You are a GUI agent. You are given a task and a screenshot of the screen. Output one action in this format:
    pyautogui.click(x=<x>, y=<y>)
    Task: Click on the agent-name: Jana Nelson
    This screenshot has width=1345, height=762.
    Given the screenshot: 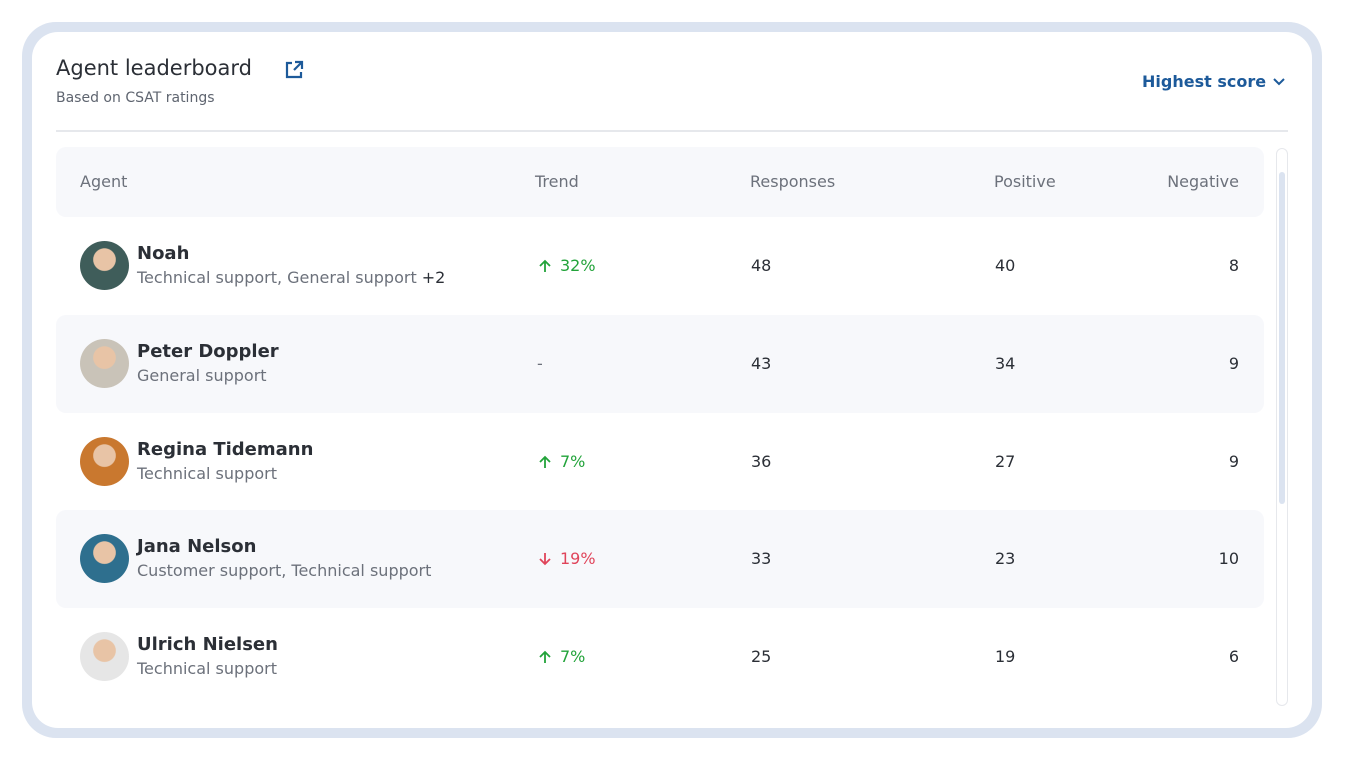 What is the action you would take?
    pyautogui.click(x=197, y=547)
    